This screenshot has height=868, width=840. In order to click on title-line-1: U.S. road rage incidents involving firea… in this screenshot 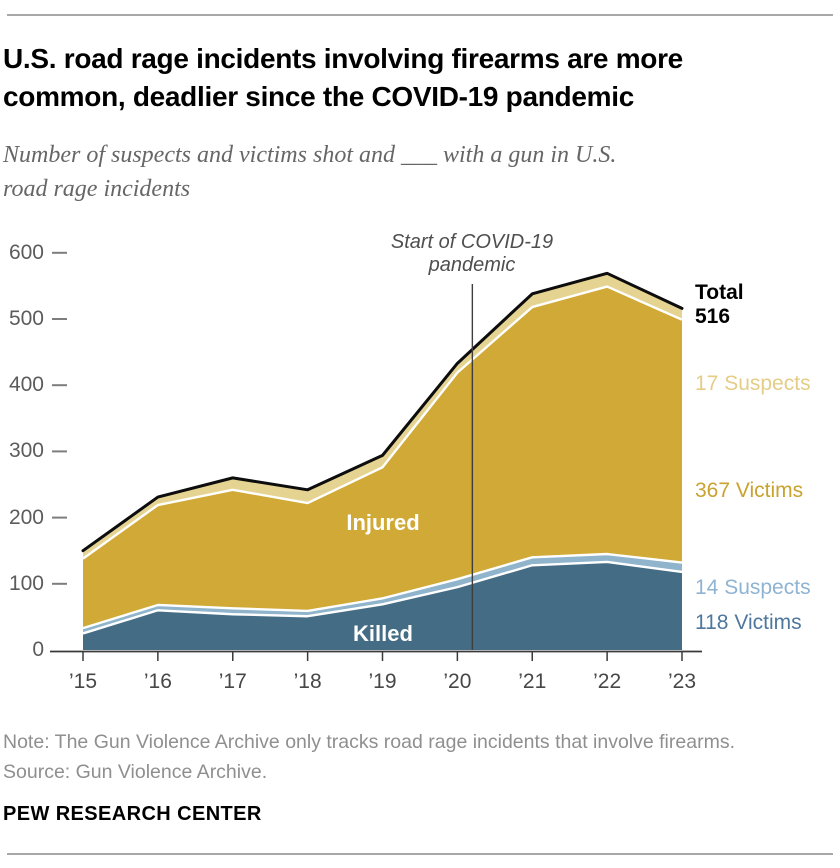, I will do `click(343, 58)`.